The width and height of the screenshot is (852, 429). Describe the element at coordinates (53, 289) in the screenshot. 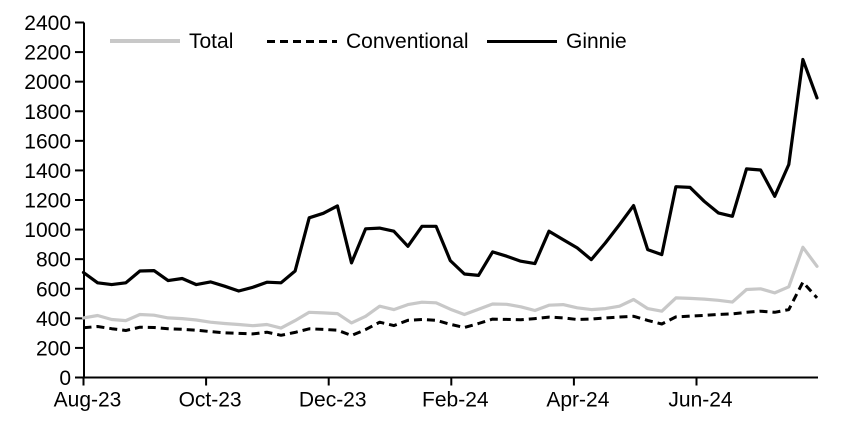

I see `y-tick-label: 600` at that location.